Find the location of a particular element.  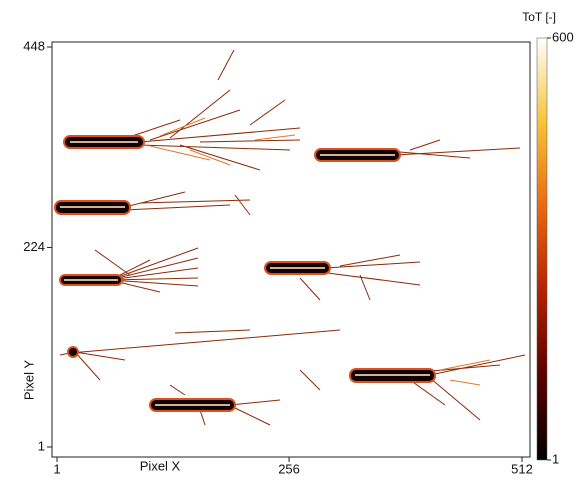

colorbar-tick-label: 1 is located at coordinates (555, 458).